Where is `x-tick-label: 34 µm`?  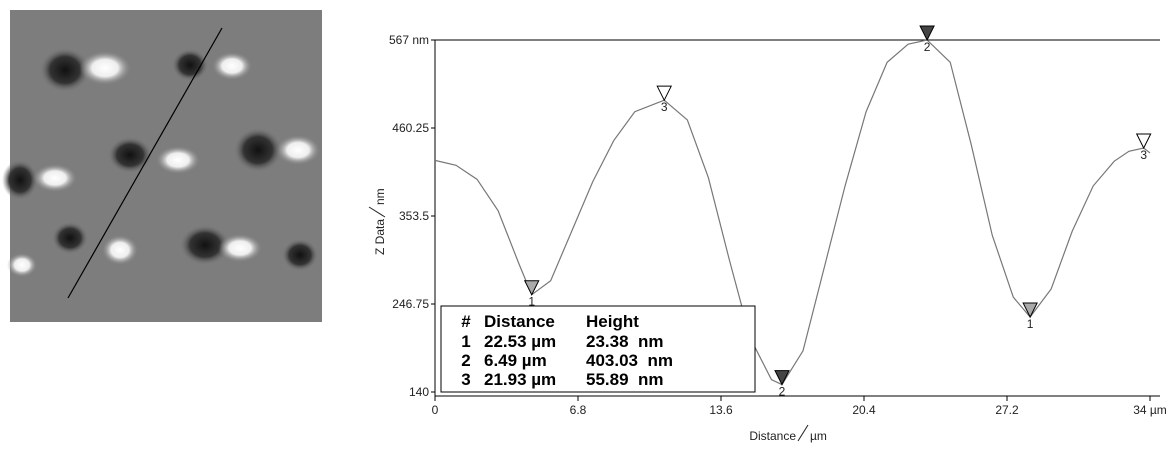
x-tick-label: 34 µm is located at coordinates (1150, 410).